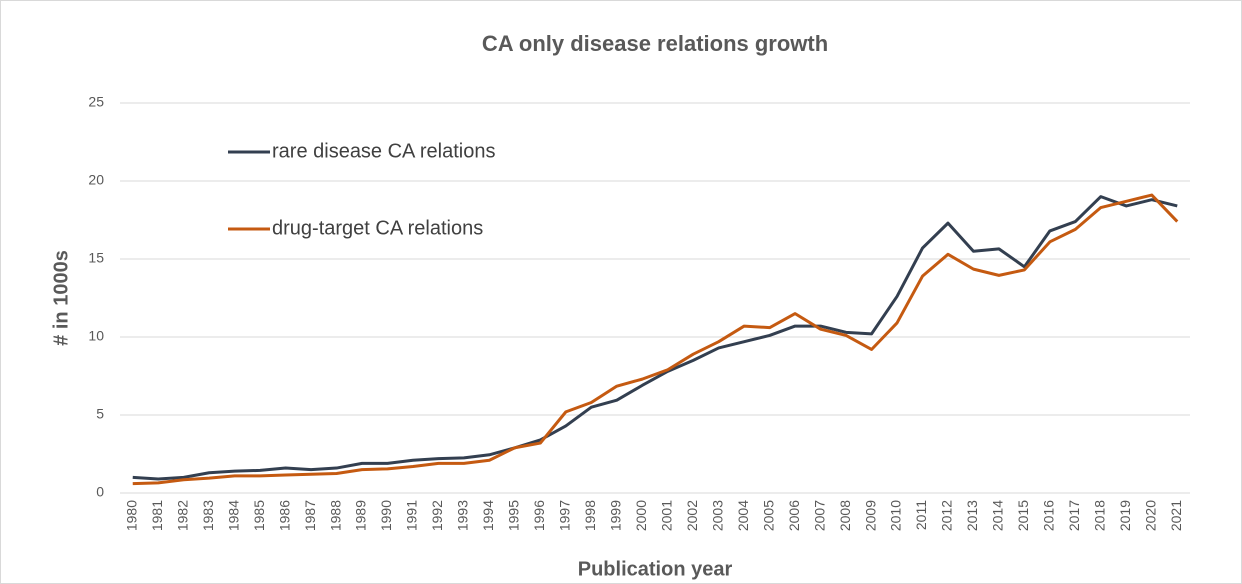  Describe the element at coordinates (565, 515) in the screenshot. I see `x-tick-label: 1997` at that location.